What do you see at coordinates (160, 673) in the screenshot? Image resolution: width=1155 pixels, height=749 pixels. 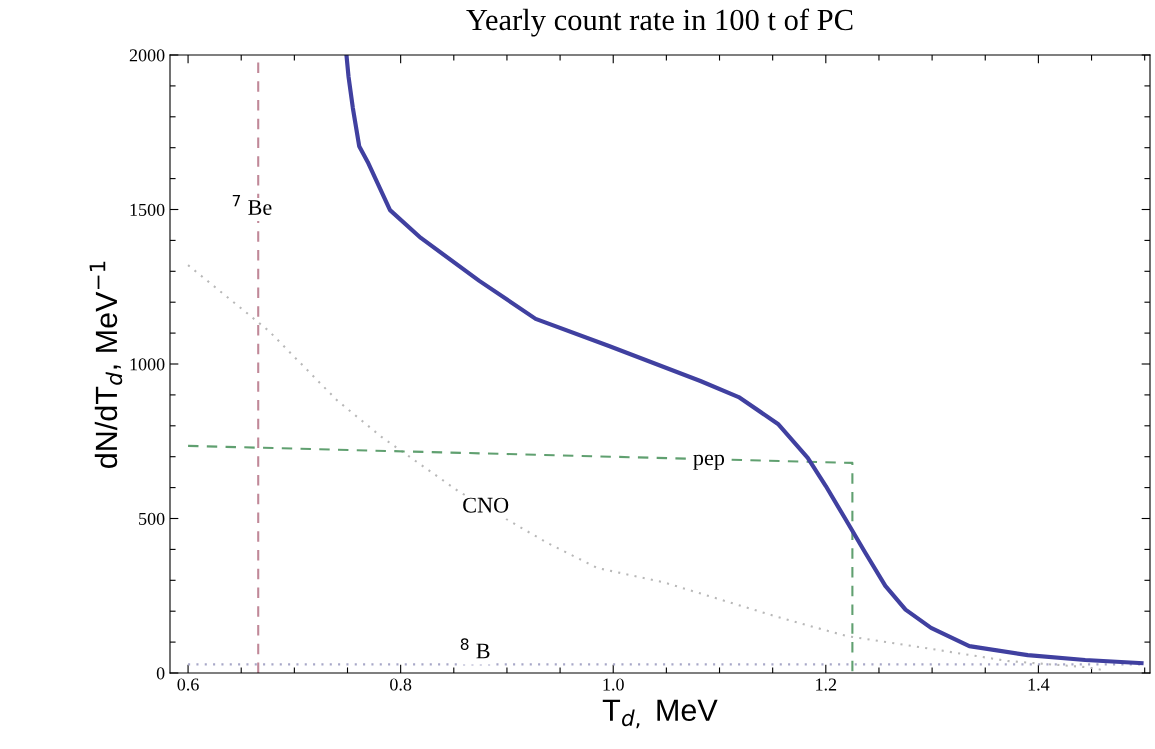 I see `y-tick-label: 0` at bounding box center [160, 673].